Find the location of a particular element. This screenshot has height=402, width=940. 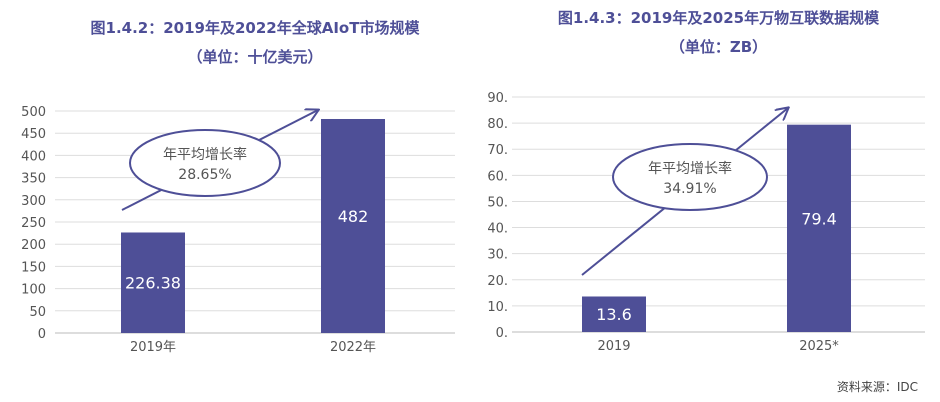

y-tick-label: 80. is located at coordinates (497, 124).